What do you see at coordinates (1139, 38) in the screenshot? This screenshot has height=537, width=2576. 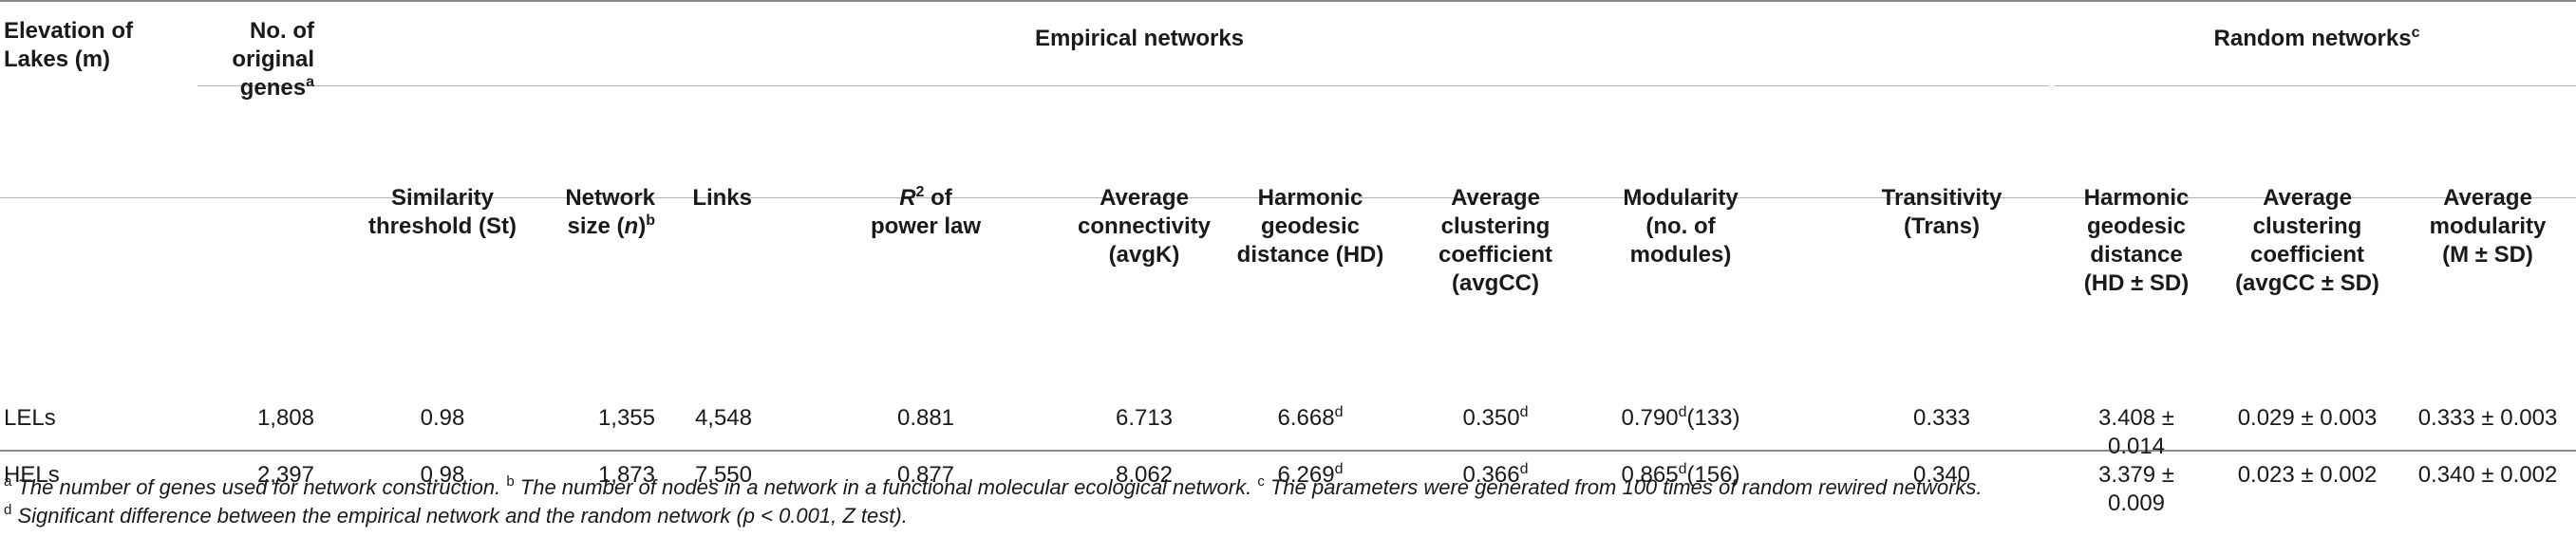 I see `header-empirical-group: Empirical networks` at bounding box center [1139, 38].